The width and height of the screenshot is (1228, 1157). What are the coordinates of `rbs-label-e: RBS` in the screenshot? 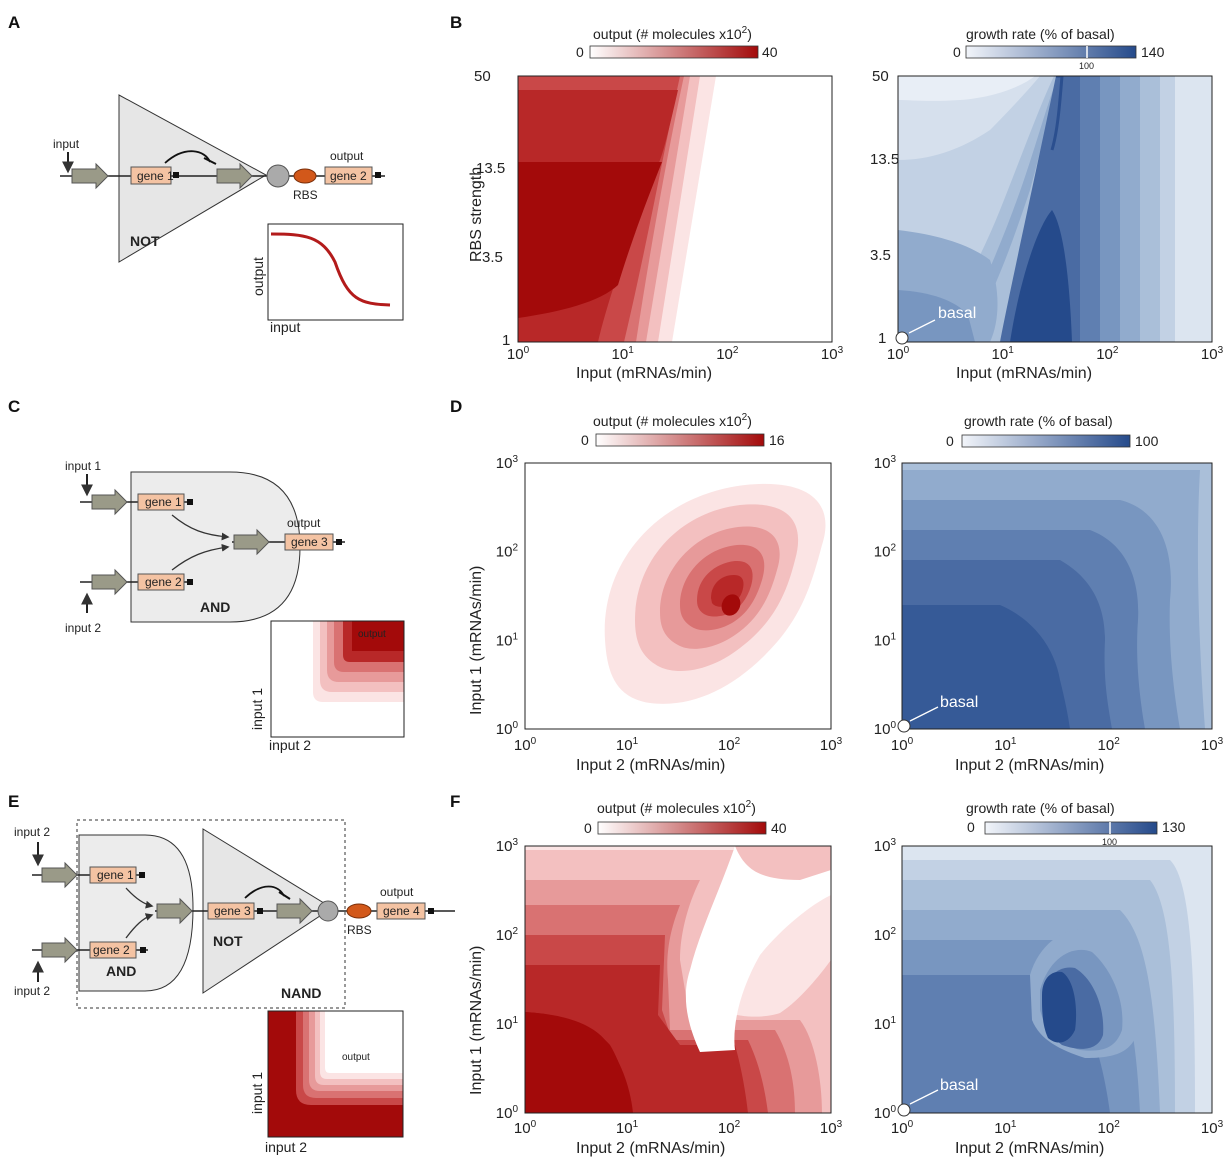 It's located at (359, 930).